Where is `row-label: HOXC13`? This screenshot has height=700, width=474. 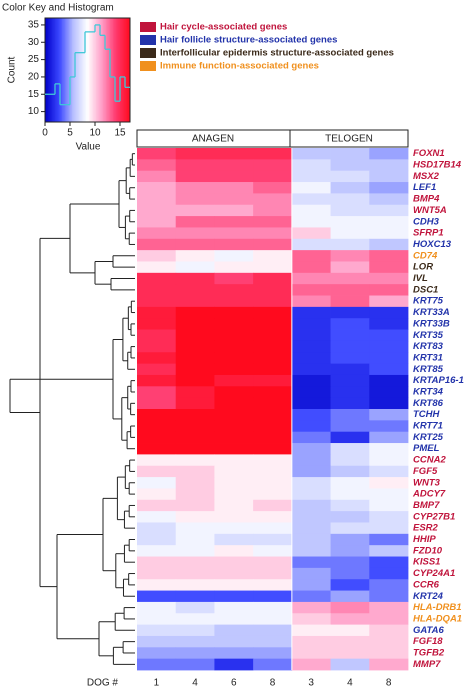 row-label: HOXC13 is located at coordinates (432, 244).